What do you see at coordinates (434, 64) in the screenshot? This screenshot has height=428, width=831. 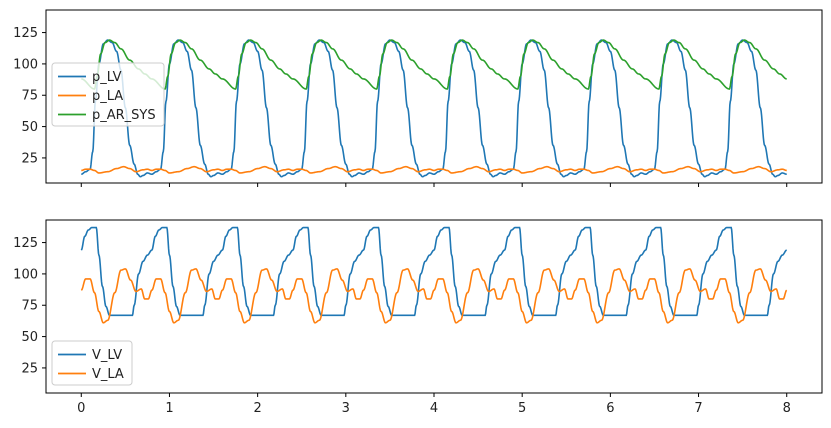 I see `series-line-p_AR_SYS` at bounding box center [434, 64].